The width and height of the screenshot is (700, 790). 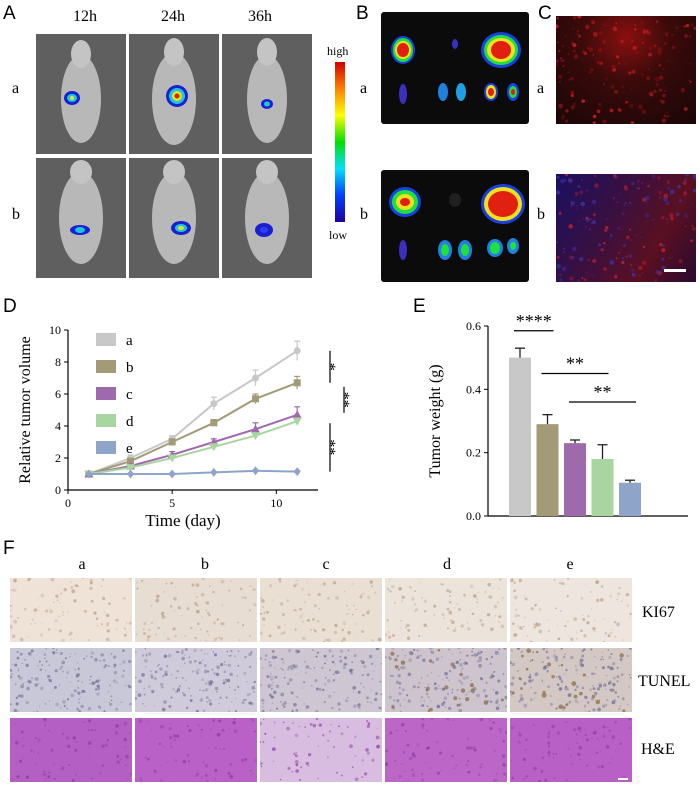 I want to click on histology-he-e, so click(x=571, y=750).